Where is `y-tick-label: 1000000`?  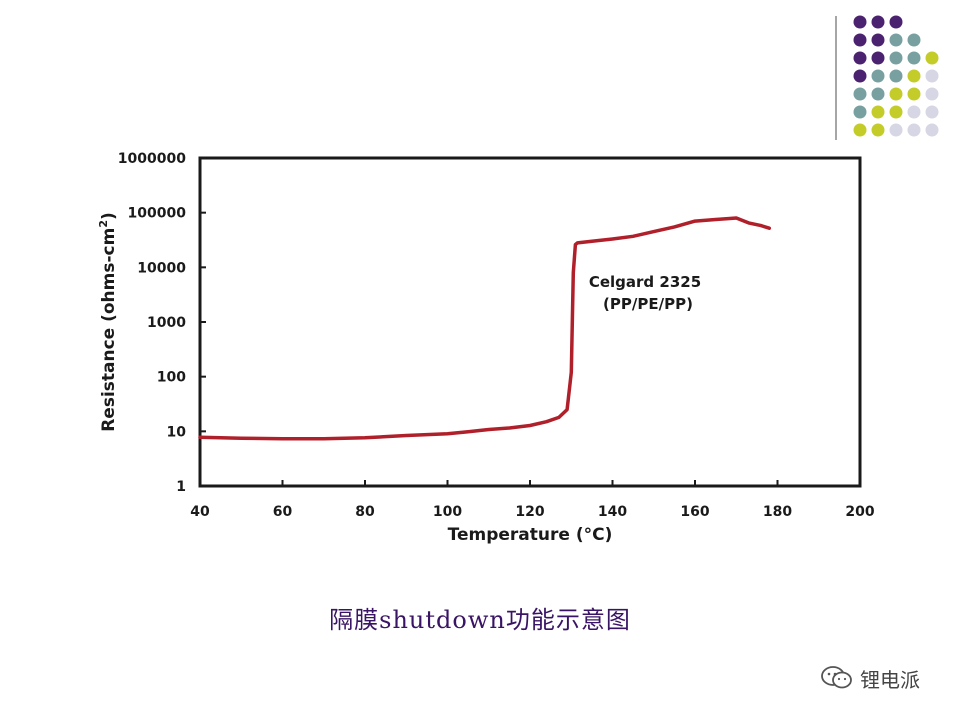 y-tick-label: 1000000 is located at coordinates (152, 159).